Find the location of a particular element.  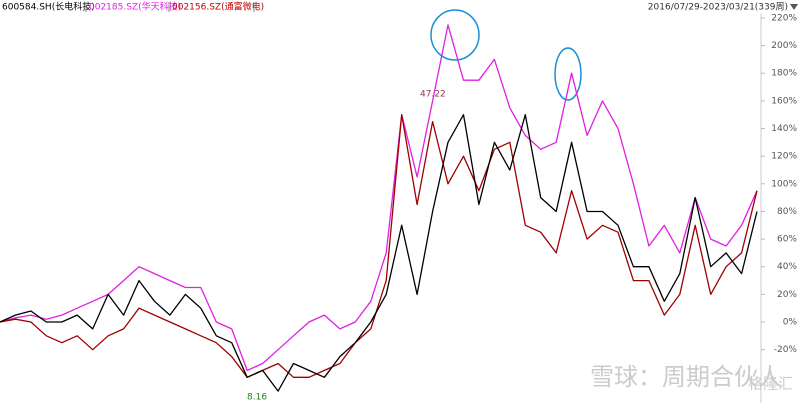

annotation: 8.16 is located at coordinates (257, 398).